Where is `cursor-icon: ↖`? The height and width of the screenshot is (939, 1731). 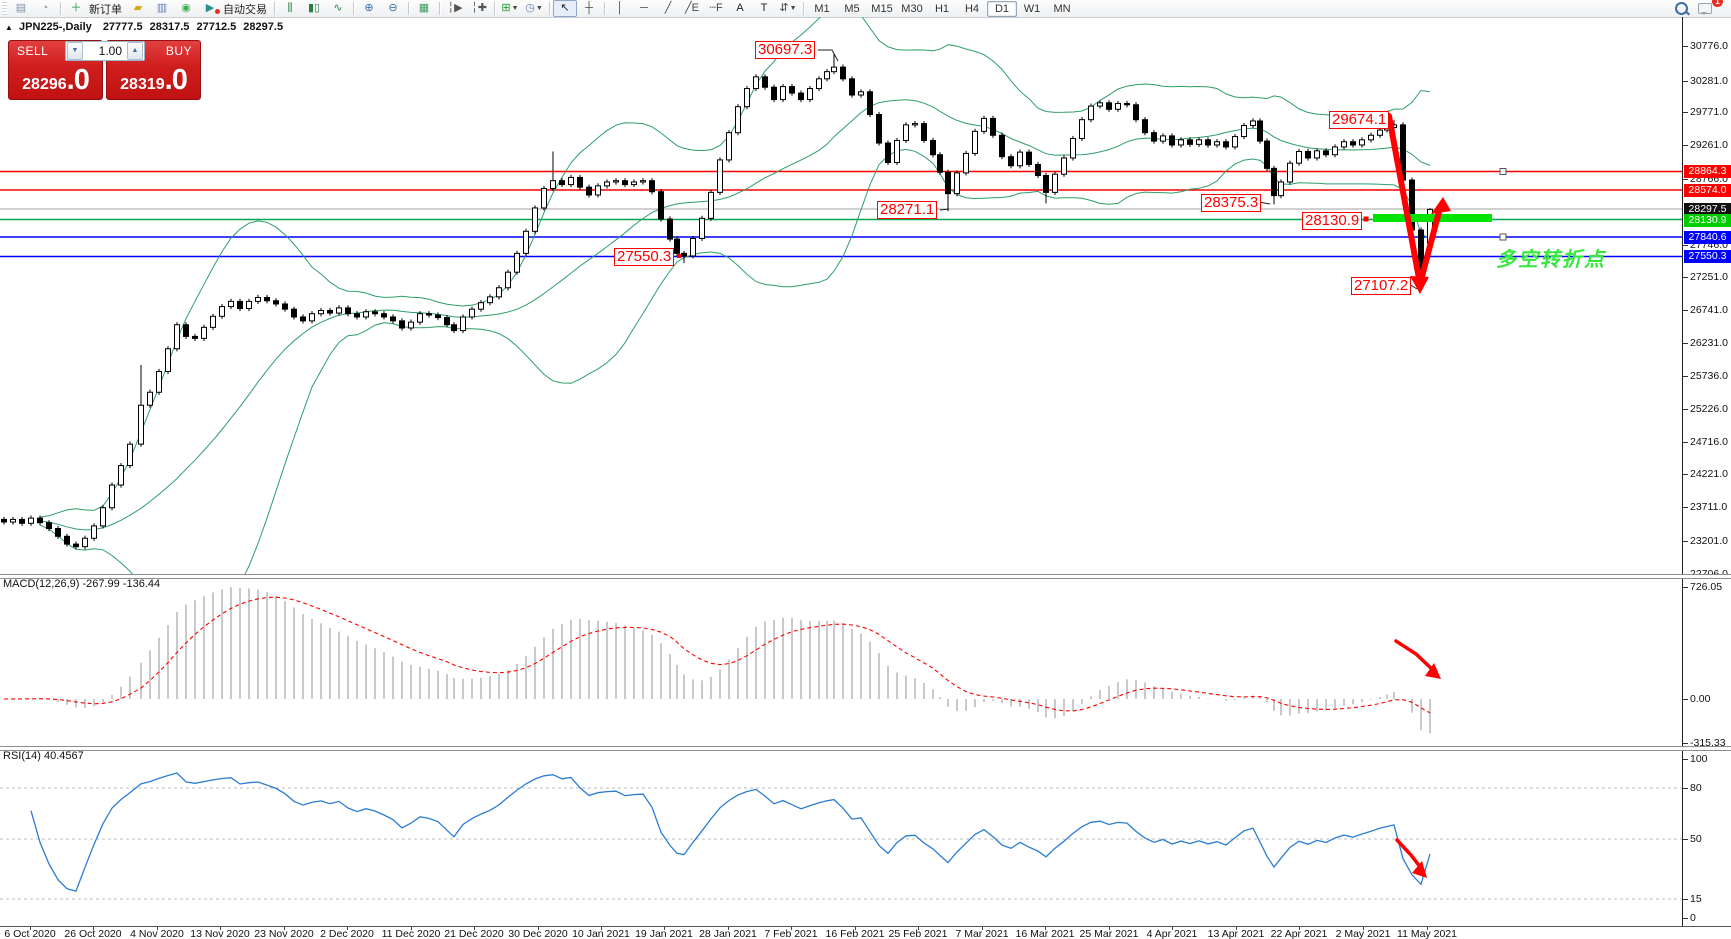 cursor-icon: ↖ is located at coordinates (565, 8).